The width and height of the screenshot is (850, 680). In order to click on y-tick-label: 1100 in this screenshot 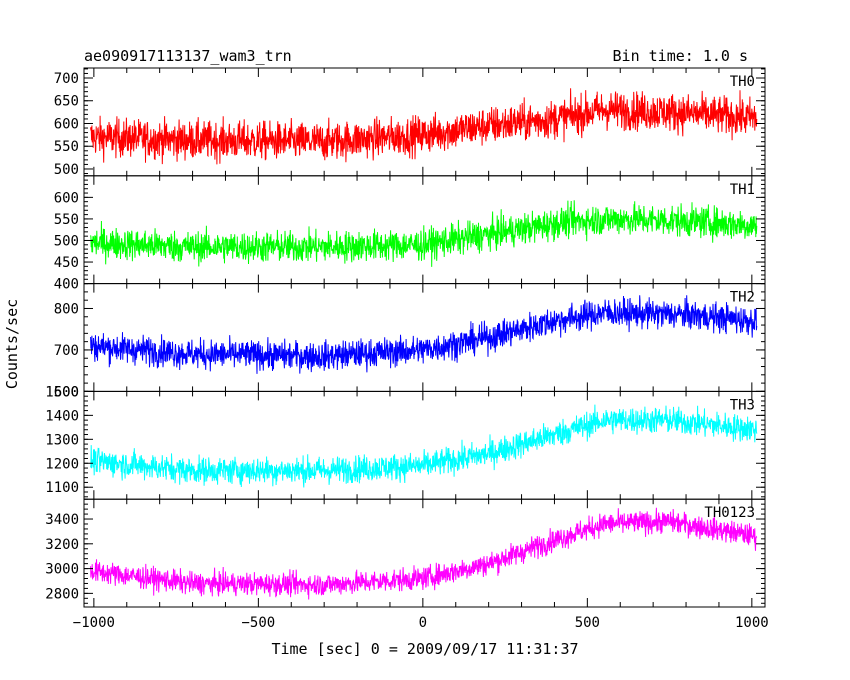, I will do `click(62, 488)`.